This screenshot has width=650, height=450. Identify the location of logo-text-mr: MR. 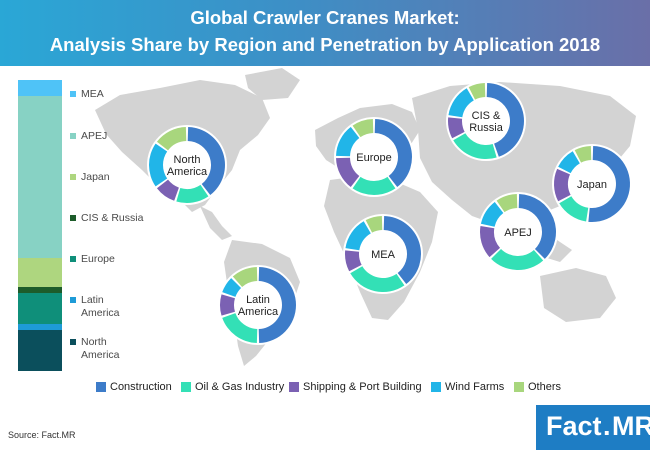
(631, 426).